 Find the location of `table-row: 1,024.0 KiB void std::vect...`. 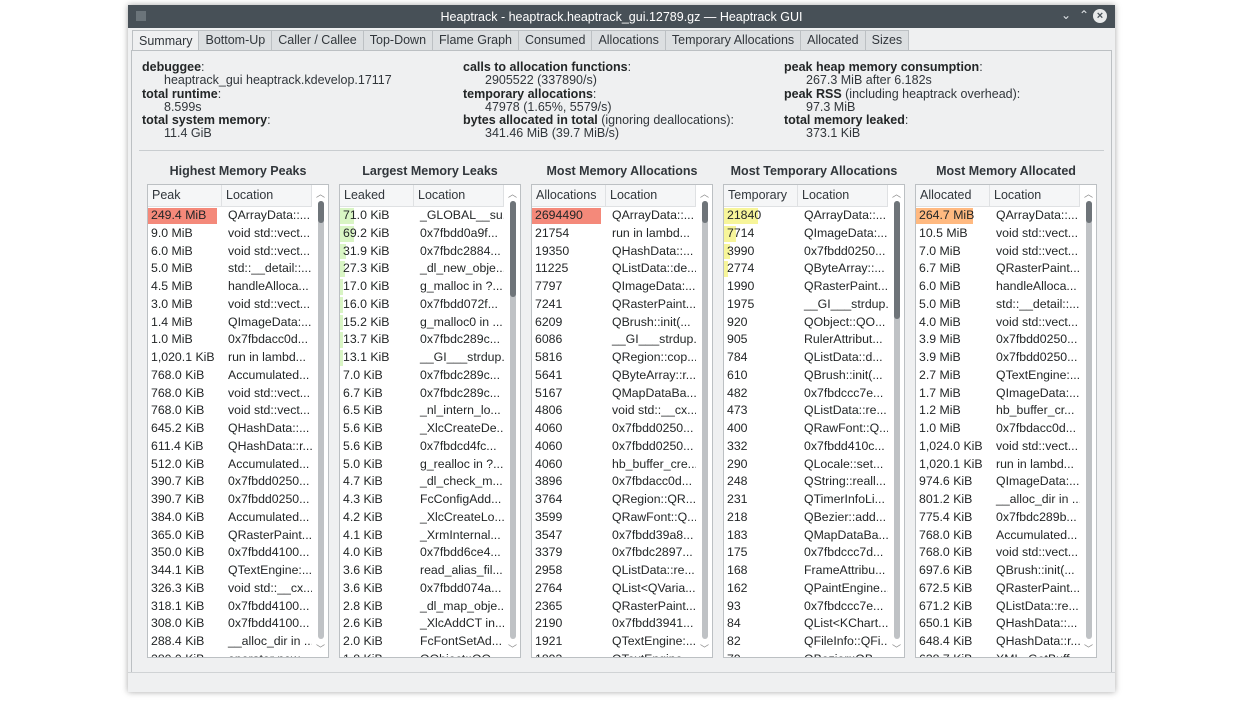

table-row: 1,024.0 KiB void std::vect... is located at coordinates (998, 447).